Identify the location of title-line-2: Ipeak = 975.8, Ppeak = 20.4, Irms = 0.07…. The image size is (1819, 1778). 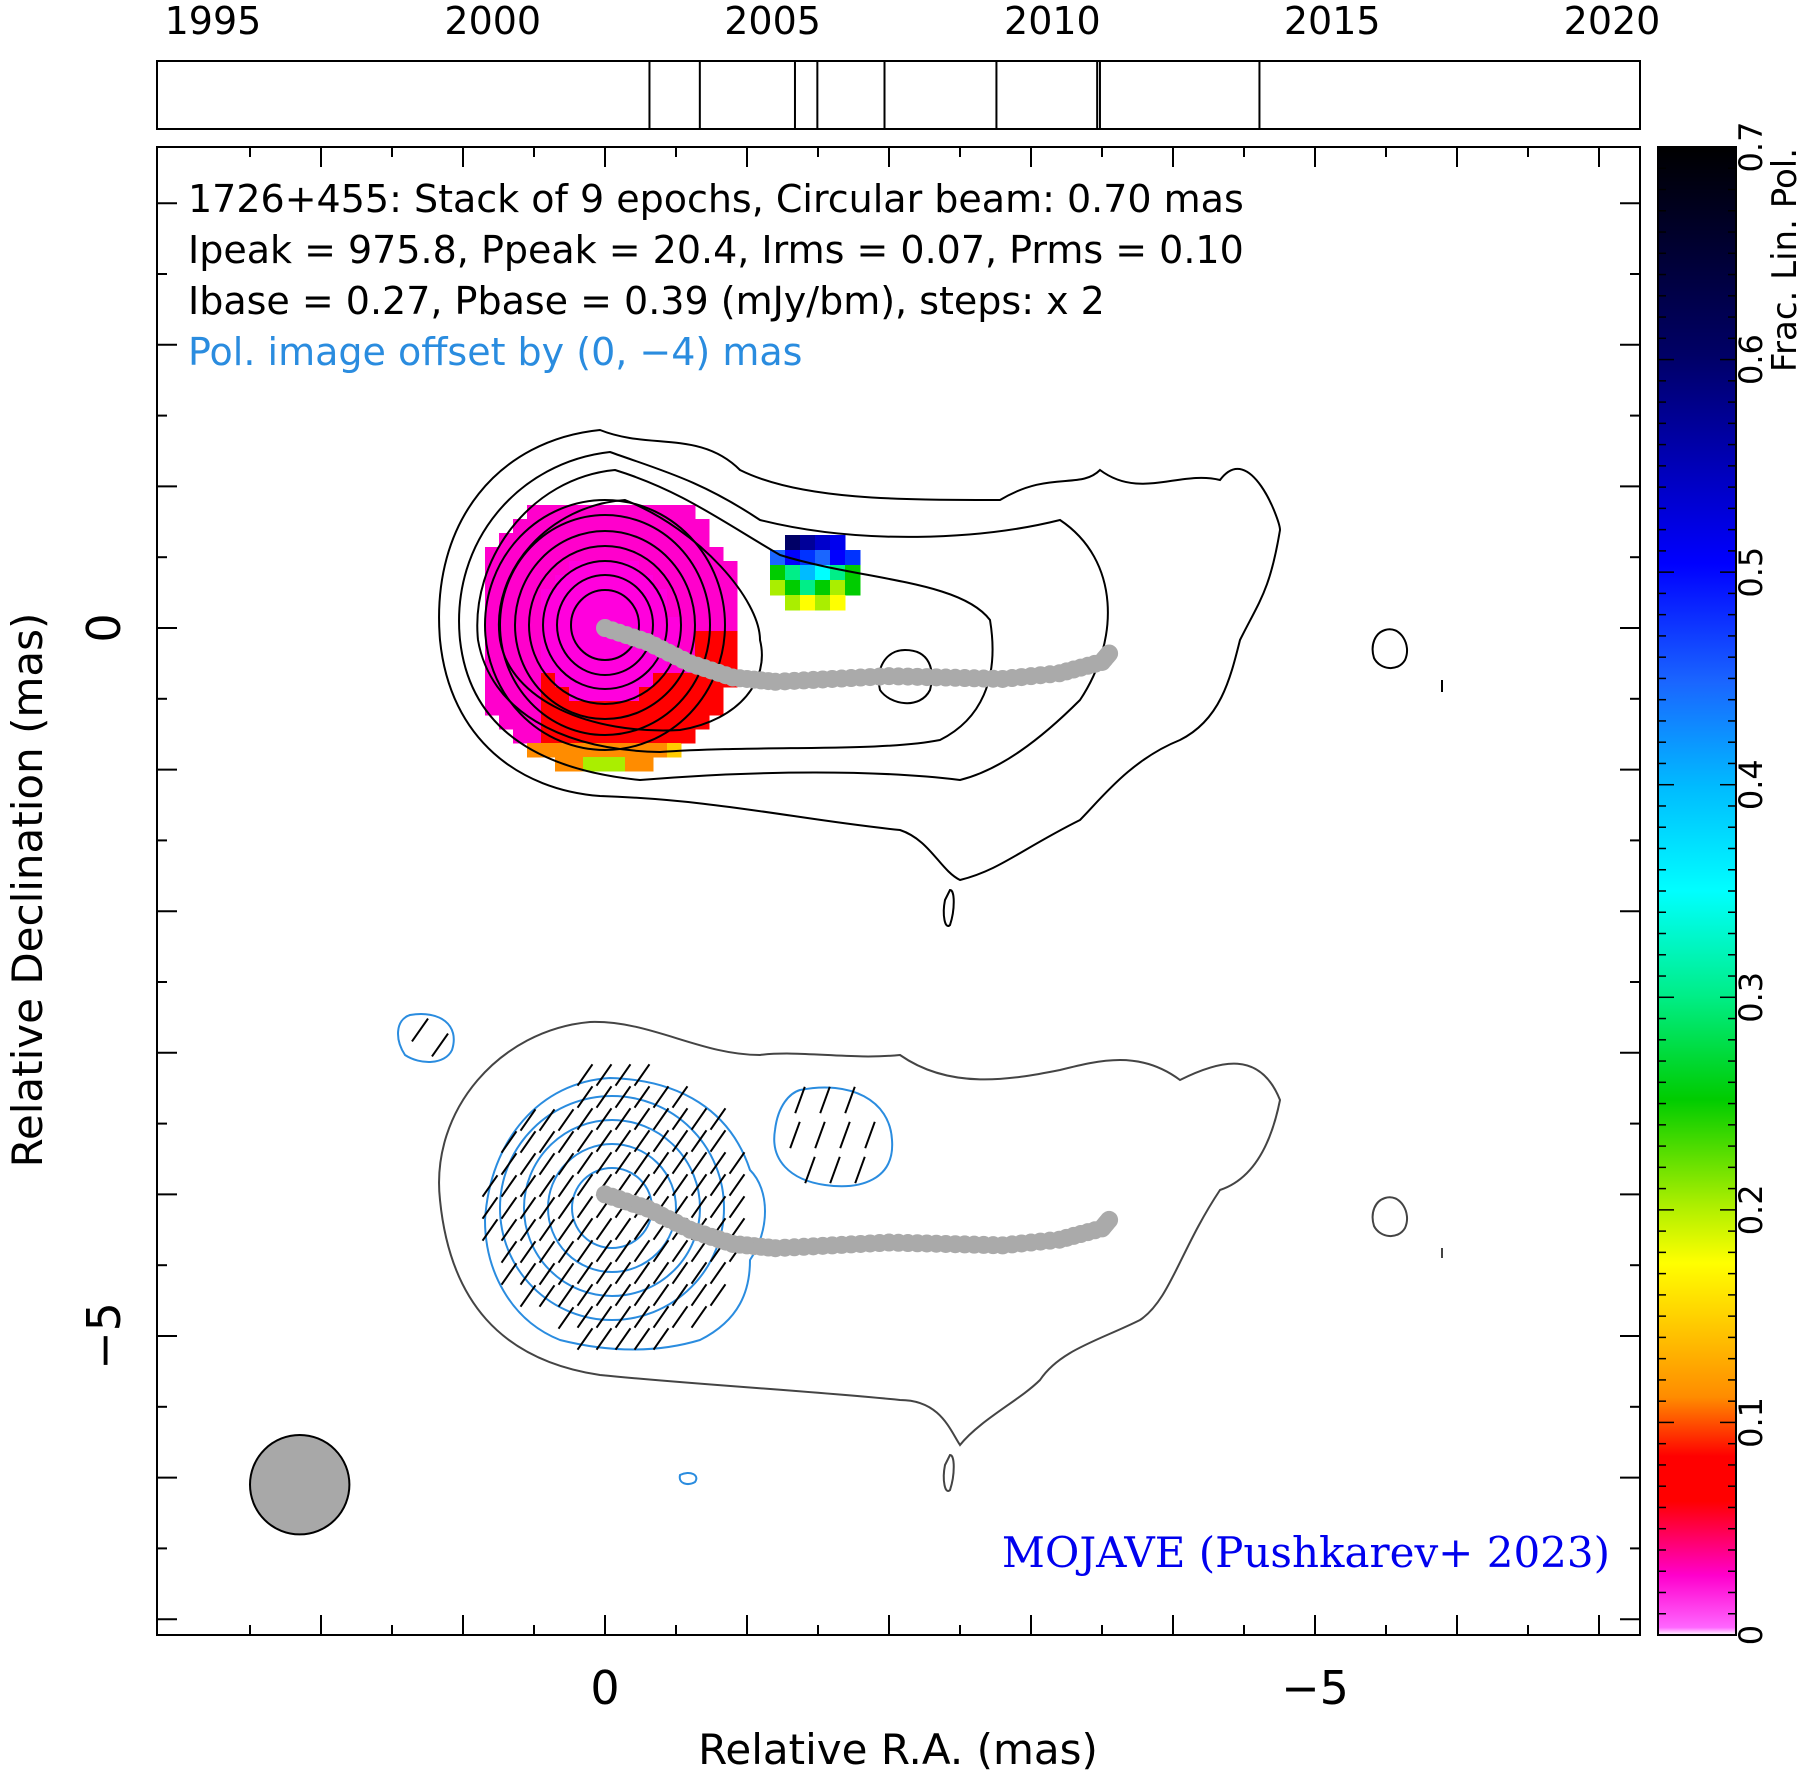
(716, 250).